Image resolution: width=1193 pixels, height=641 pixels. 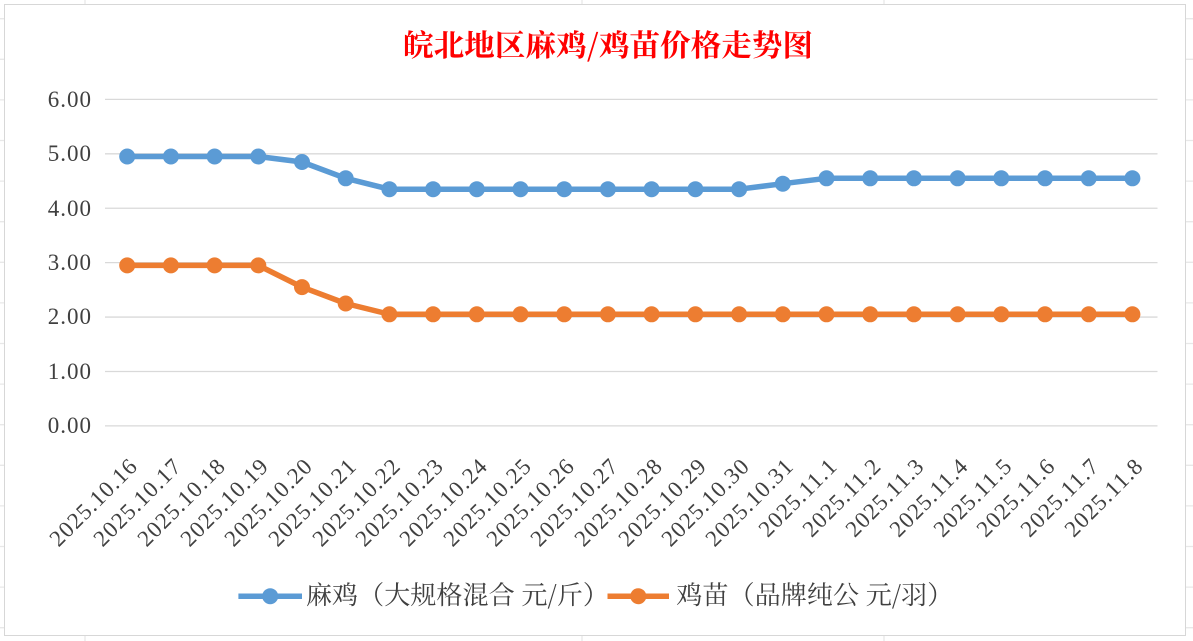 What do you see at coordinates (69, 99) in the screenshot?
I see `y-axis-label: 6.00` at bounding box center [69, 99].